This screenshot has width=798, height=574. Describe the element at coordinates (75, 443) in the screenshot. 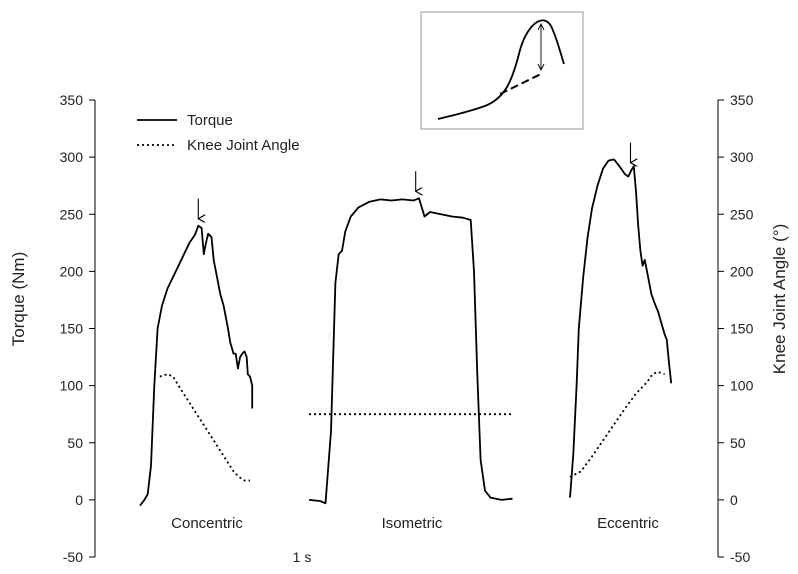

I see `left-tick-label: 50` at that location.